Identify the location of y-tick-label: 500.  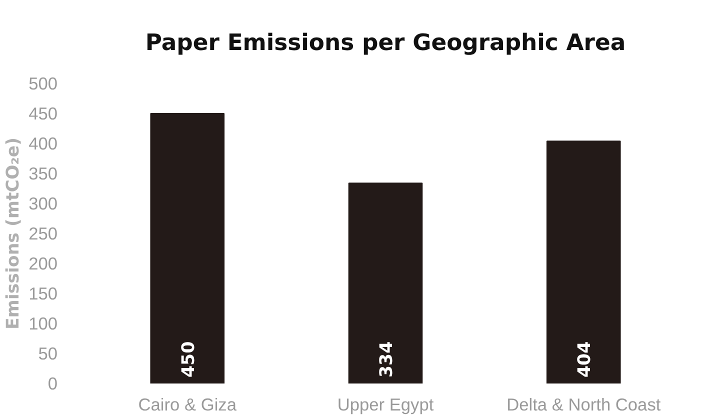
(43, 84).